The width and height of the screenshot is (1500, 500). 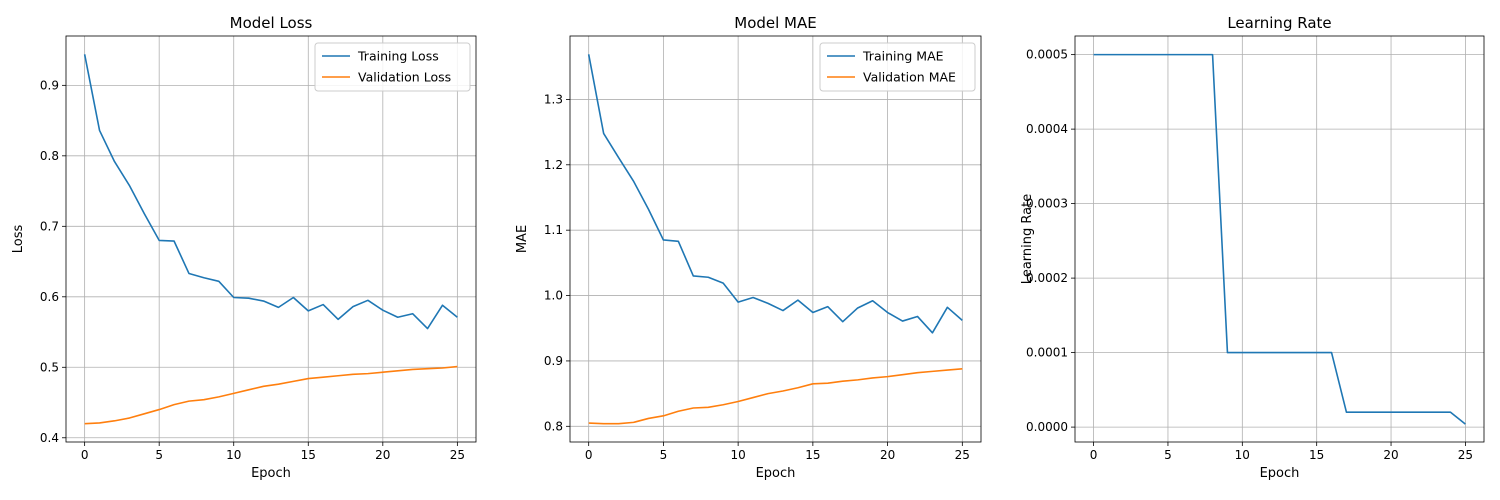 I want to click on y-tick-label: 1.2, so click(x=553, y=165).